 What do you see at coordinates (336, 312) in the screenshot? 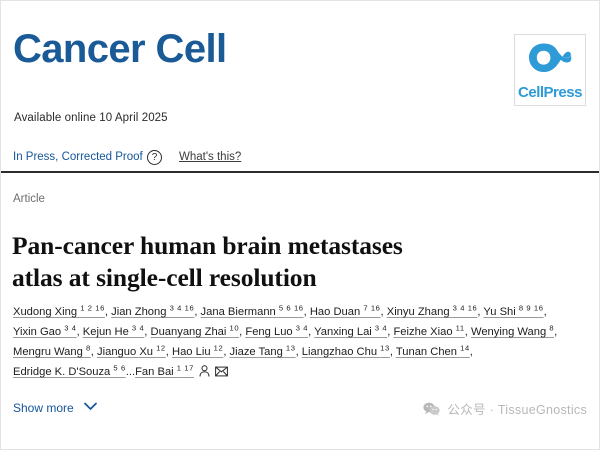
I see `author-name: Hao Duan` at bounding box center [336, 312].